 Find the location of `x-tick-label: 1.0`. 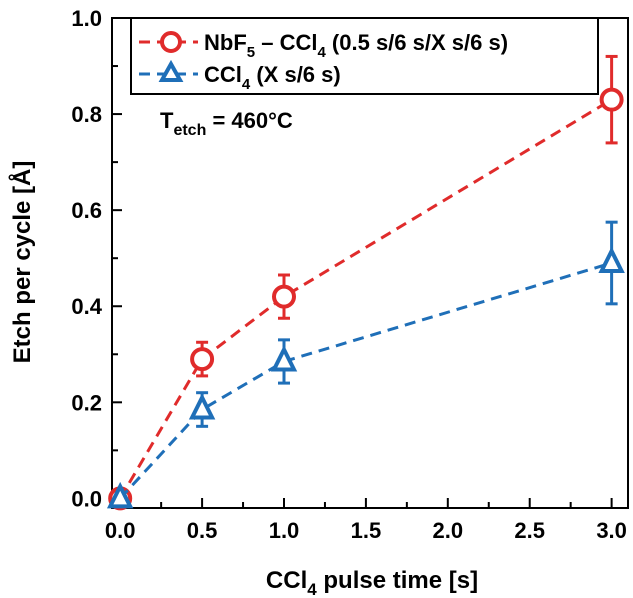

x-tick-label: 1.0 is located at coordinates (284, 530).